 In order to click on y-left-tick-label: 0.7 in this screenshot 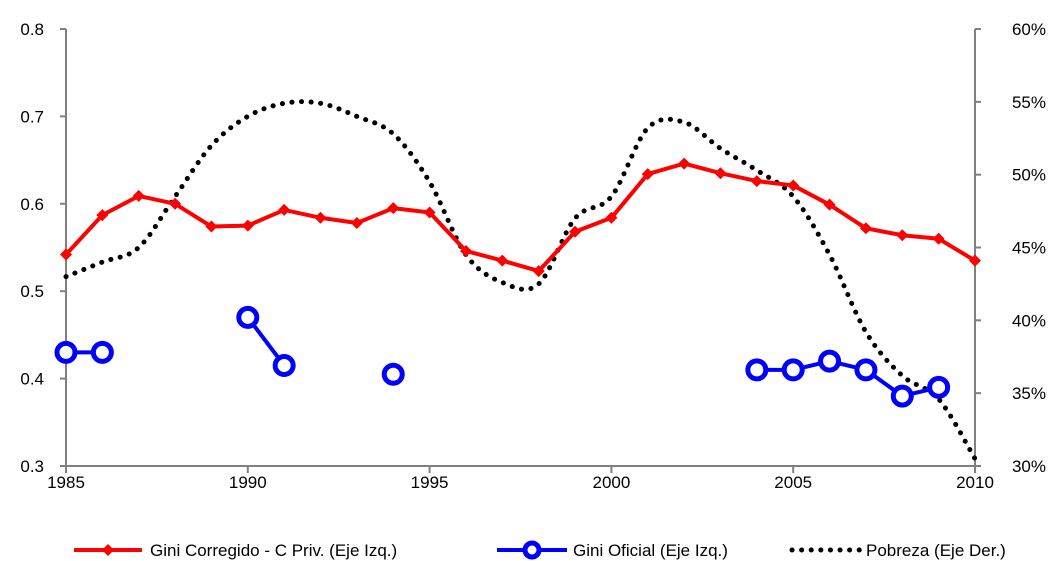, I will do `click(32, 116)`.